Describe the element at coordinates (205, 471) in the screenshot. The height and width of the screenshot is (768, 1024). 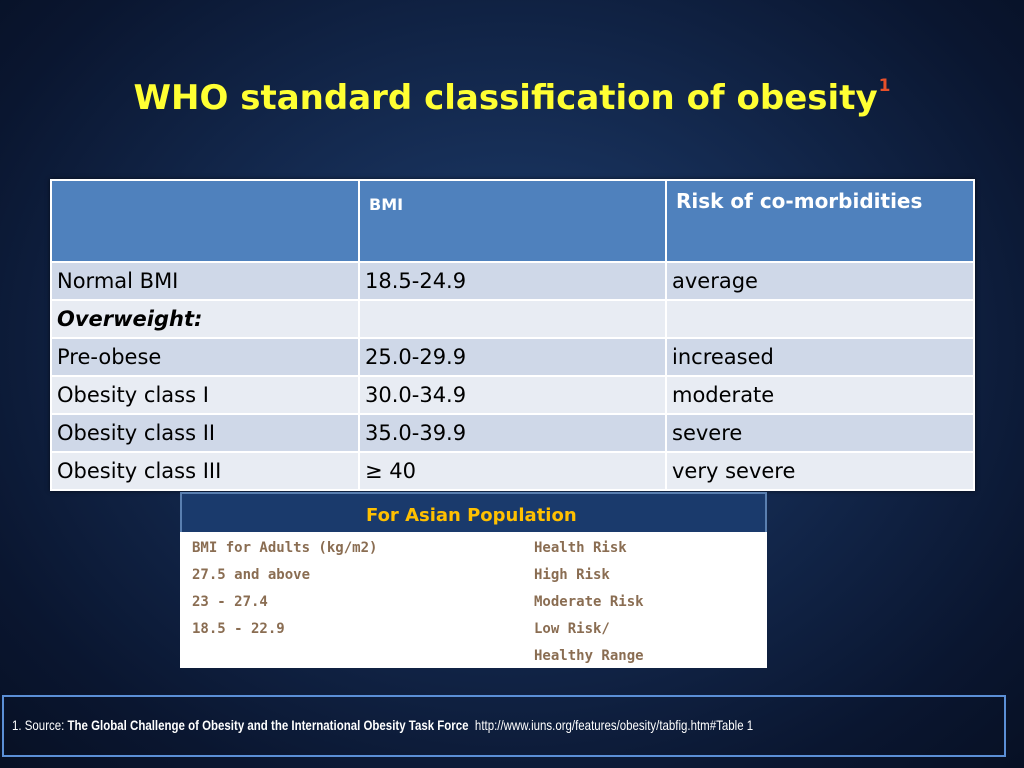
I see `row-label: Obesity class III` at that location.